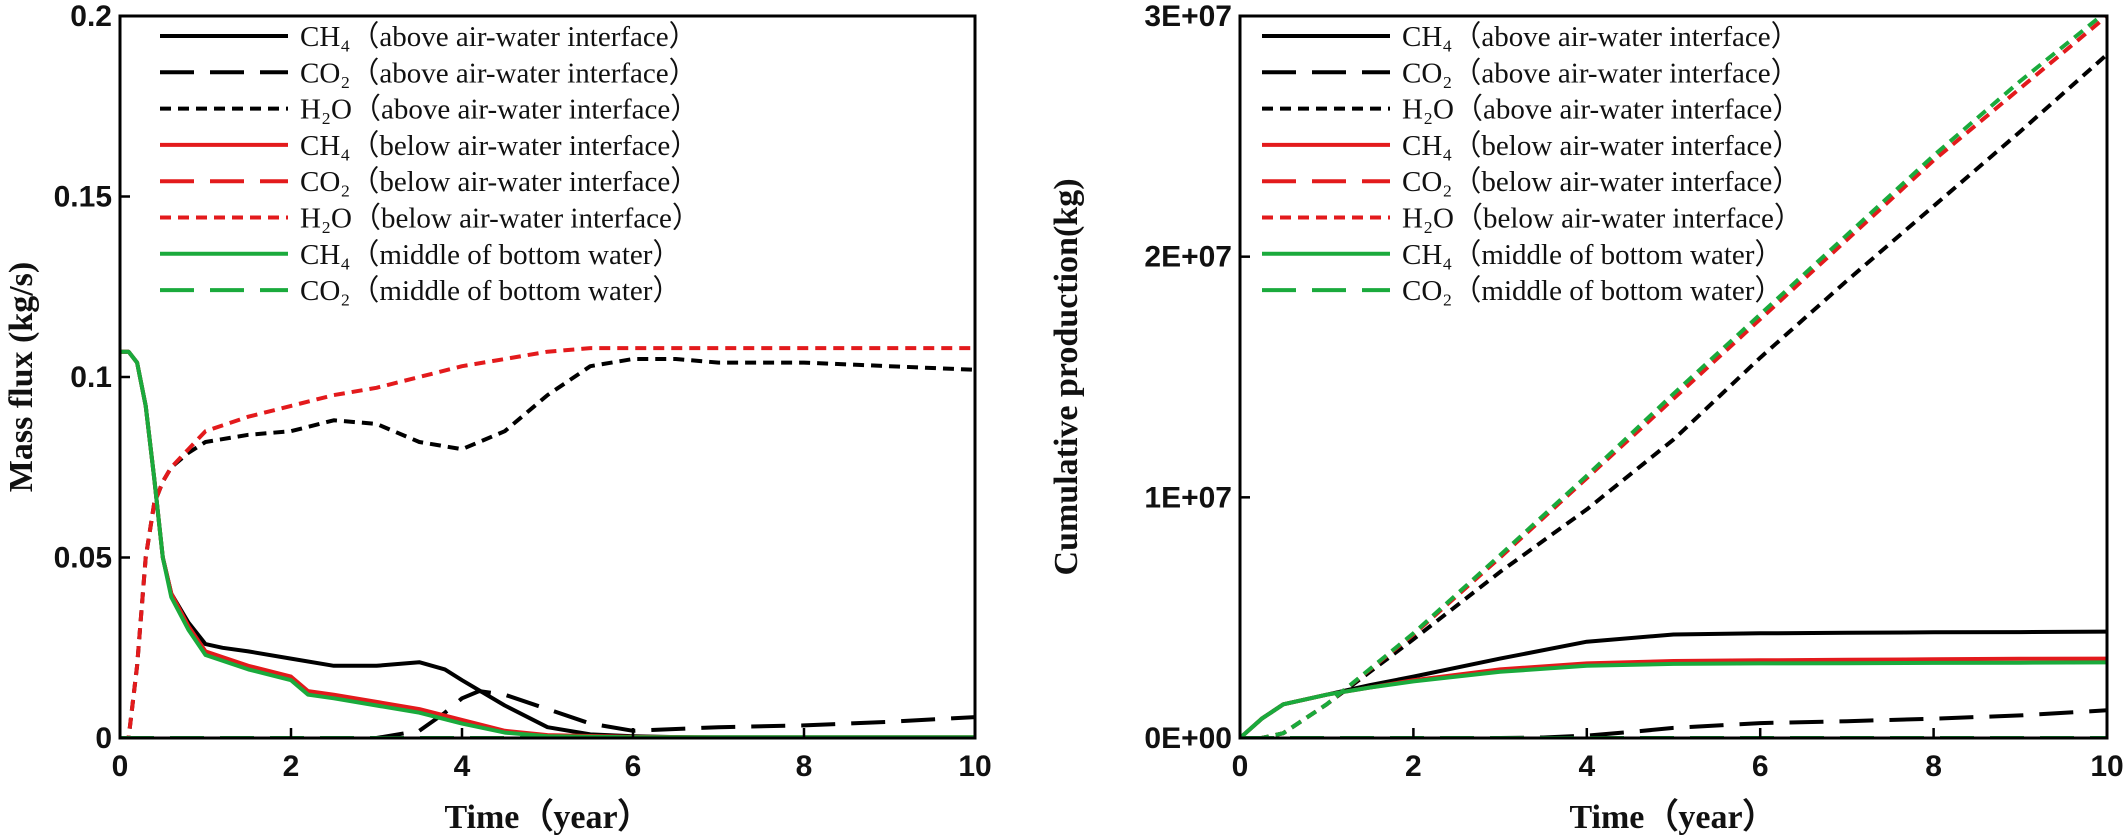  Describe the element at coordinates (83, 558) in the screenshot. I see `left-ytick-label: 0.05` at that location.